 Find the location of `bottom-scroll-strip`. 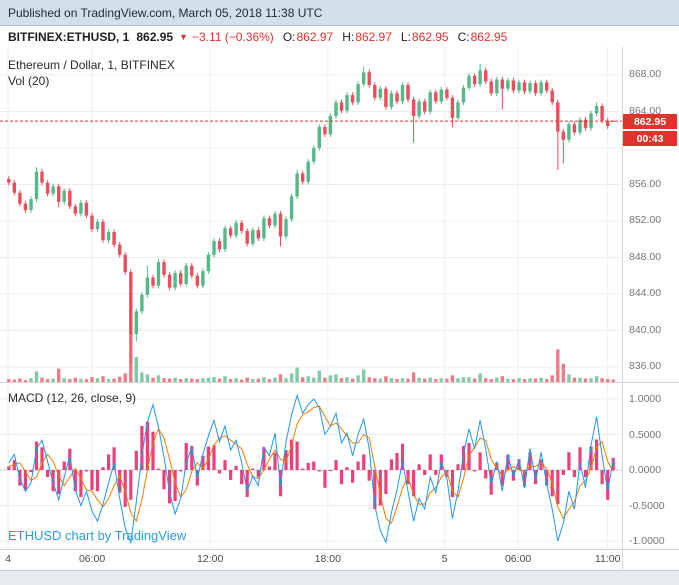

bottom-scroll-strip is located at coordinates (339, 577).